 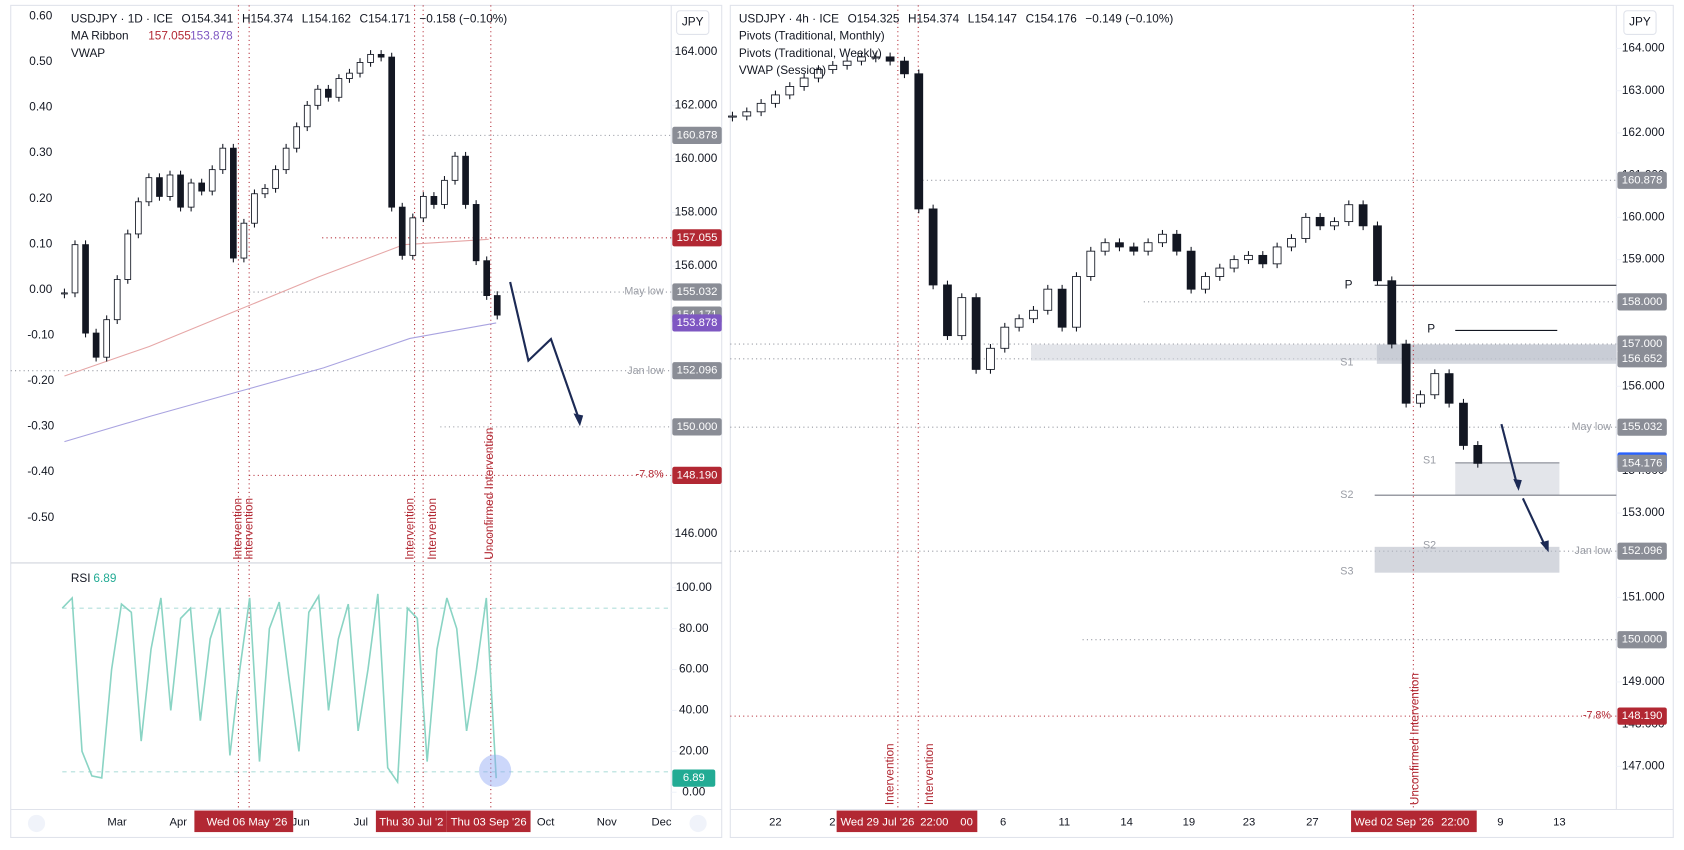 I want to click on price-label: 160.878, so click(x=1642, y=180).